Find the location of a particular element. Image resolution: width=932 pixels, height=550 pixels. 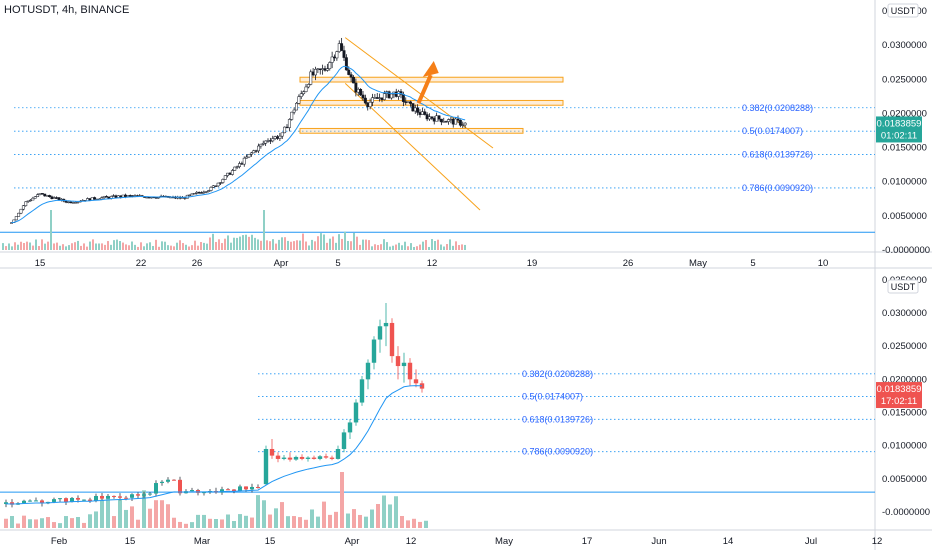

pane1-fib-label: 0.5(0.0174007) is located at coordinates (772, 131).